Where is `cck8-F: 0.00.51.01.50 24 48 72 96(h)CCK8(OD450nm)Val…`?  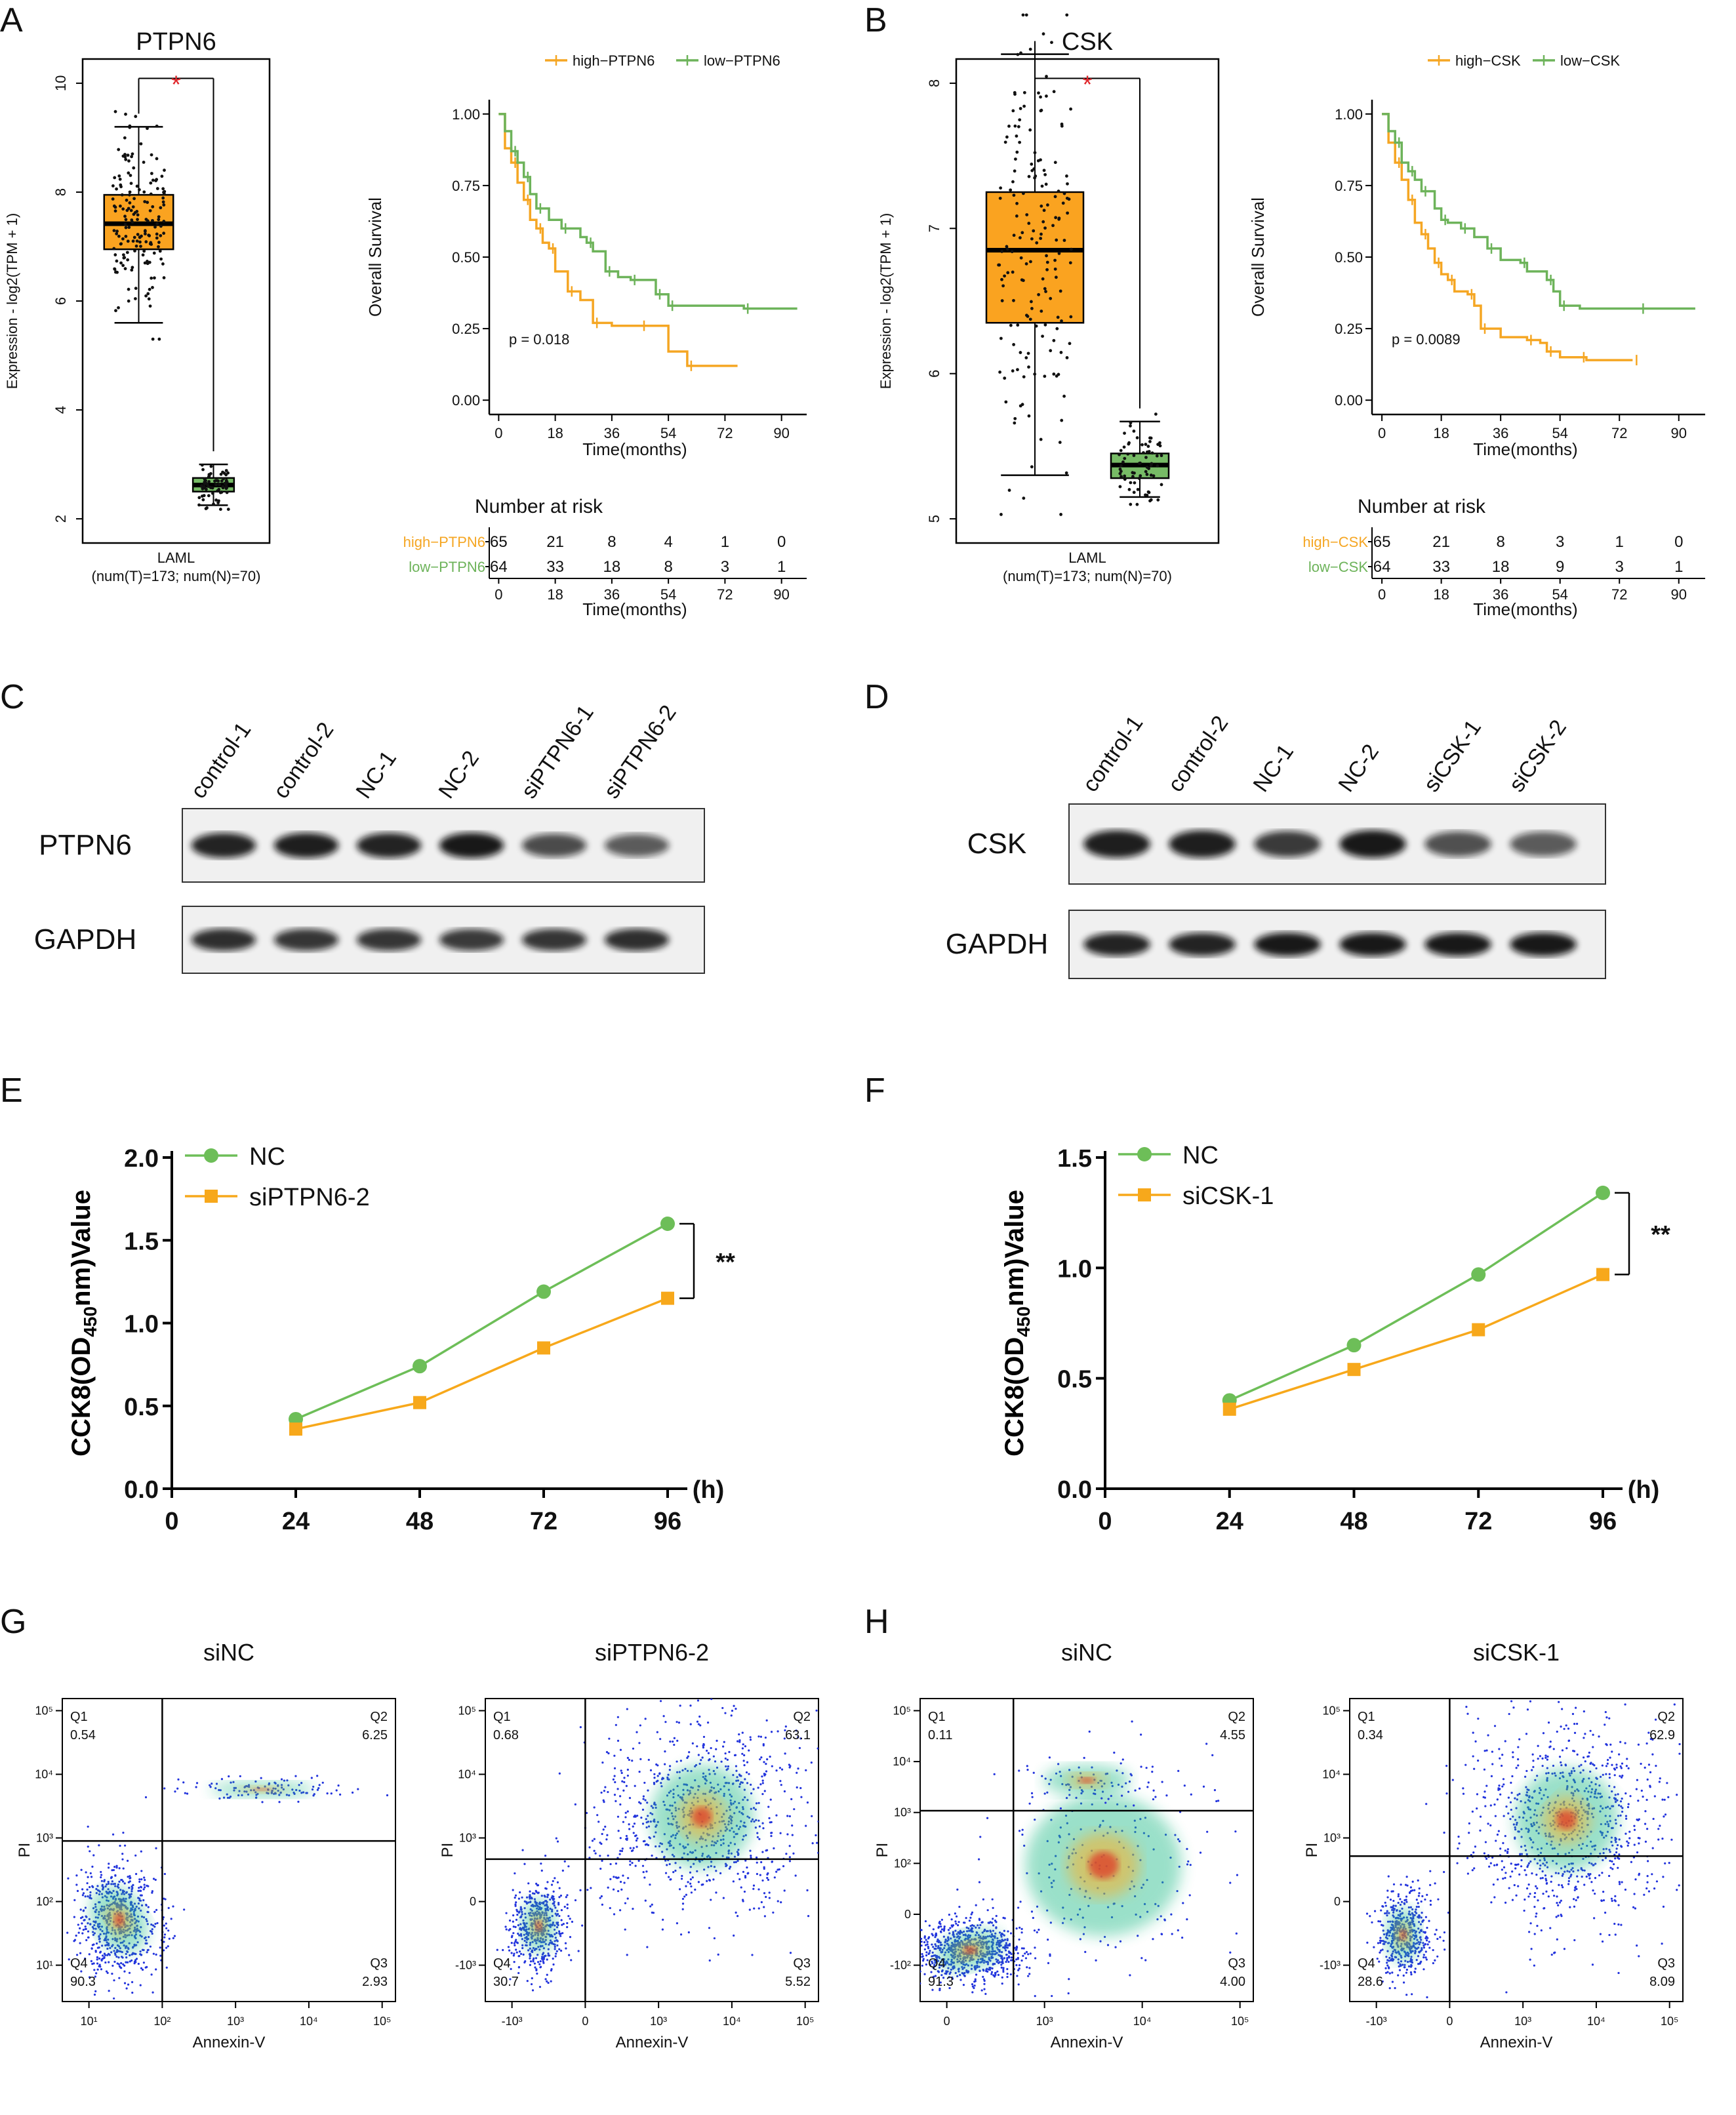 cck8-F: 0.00.51.01.50 24 48 72 96(h)CCK8(OD450nm)Val… is located at coordinates (1335, 1339).